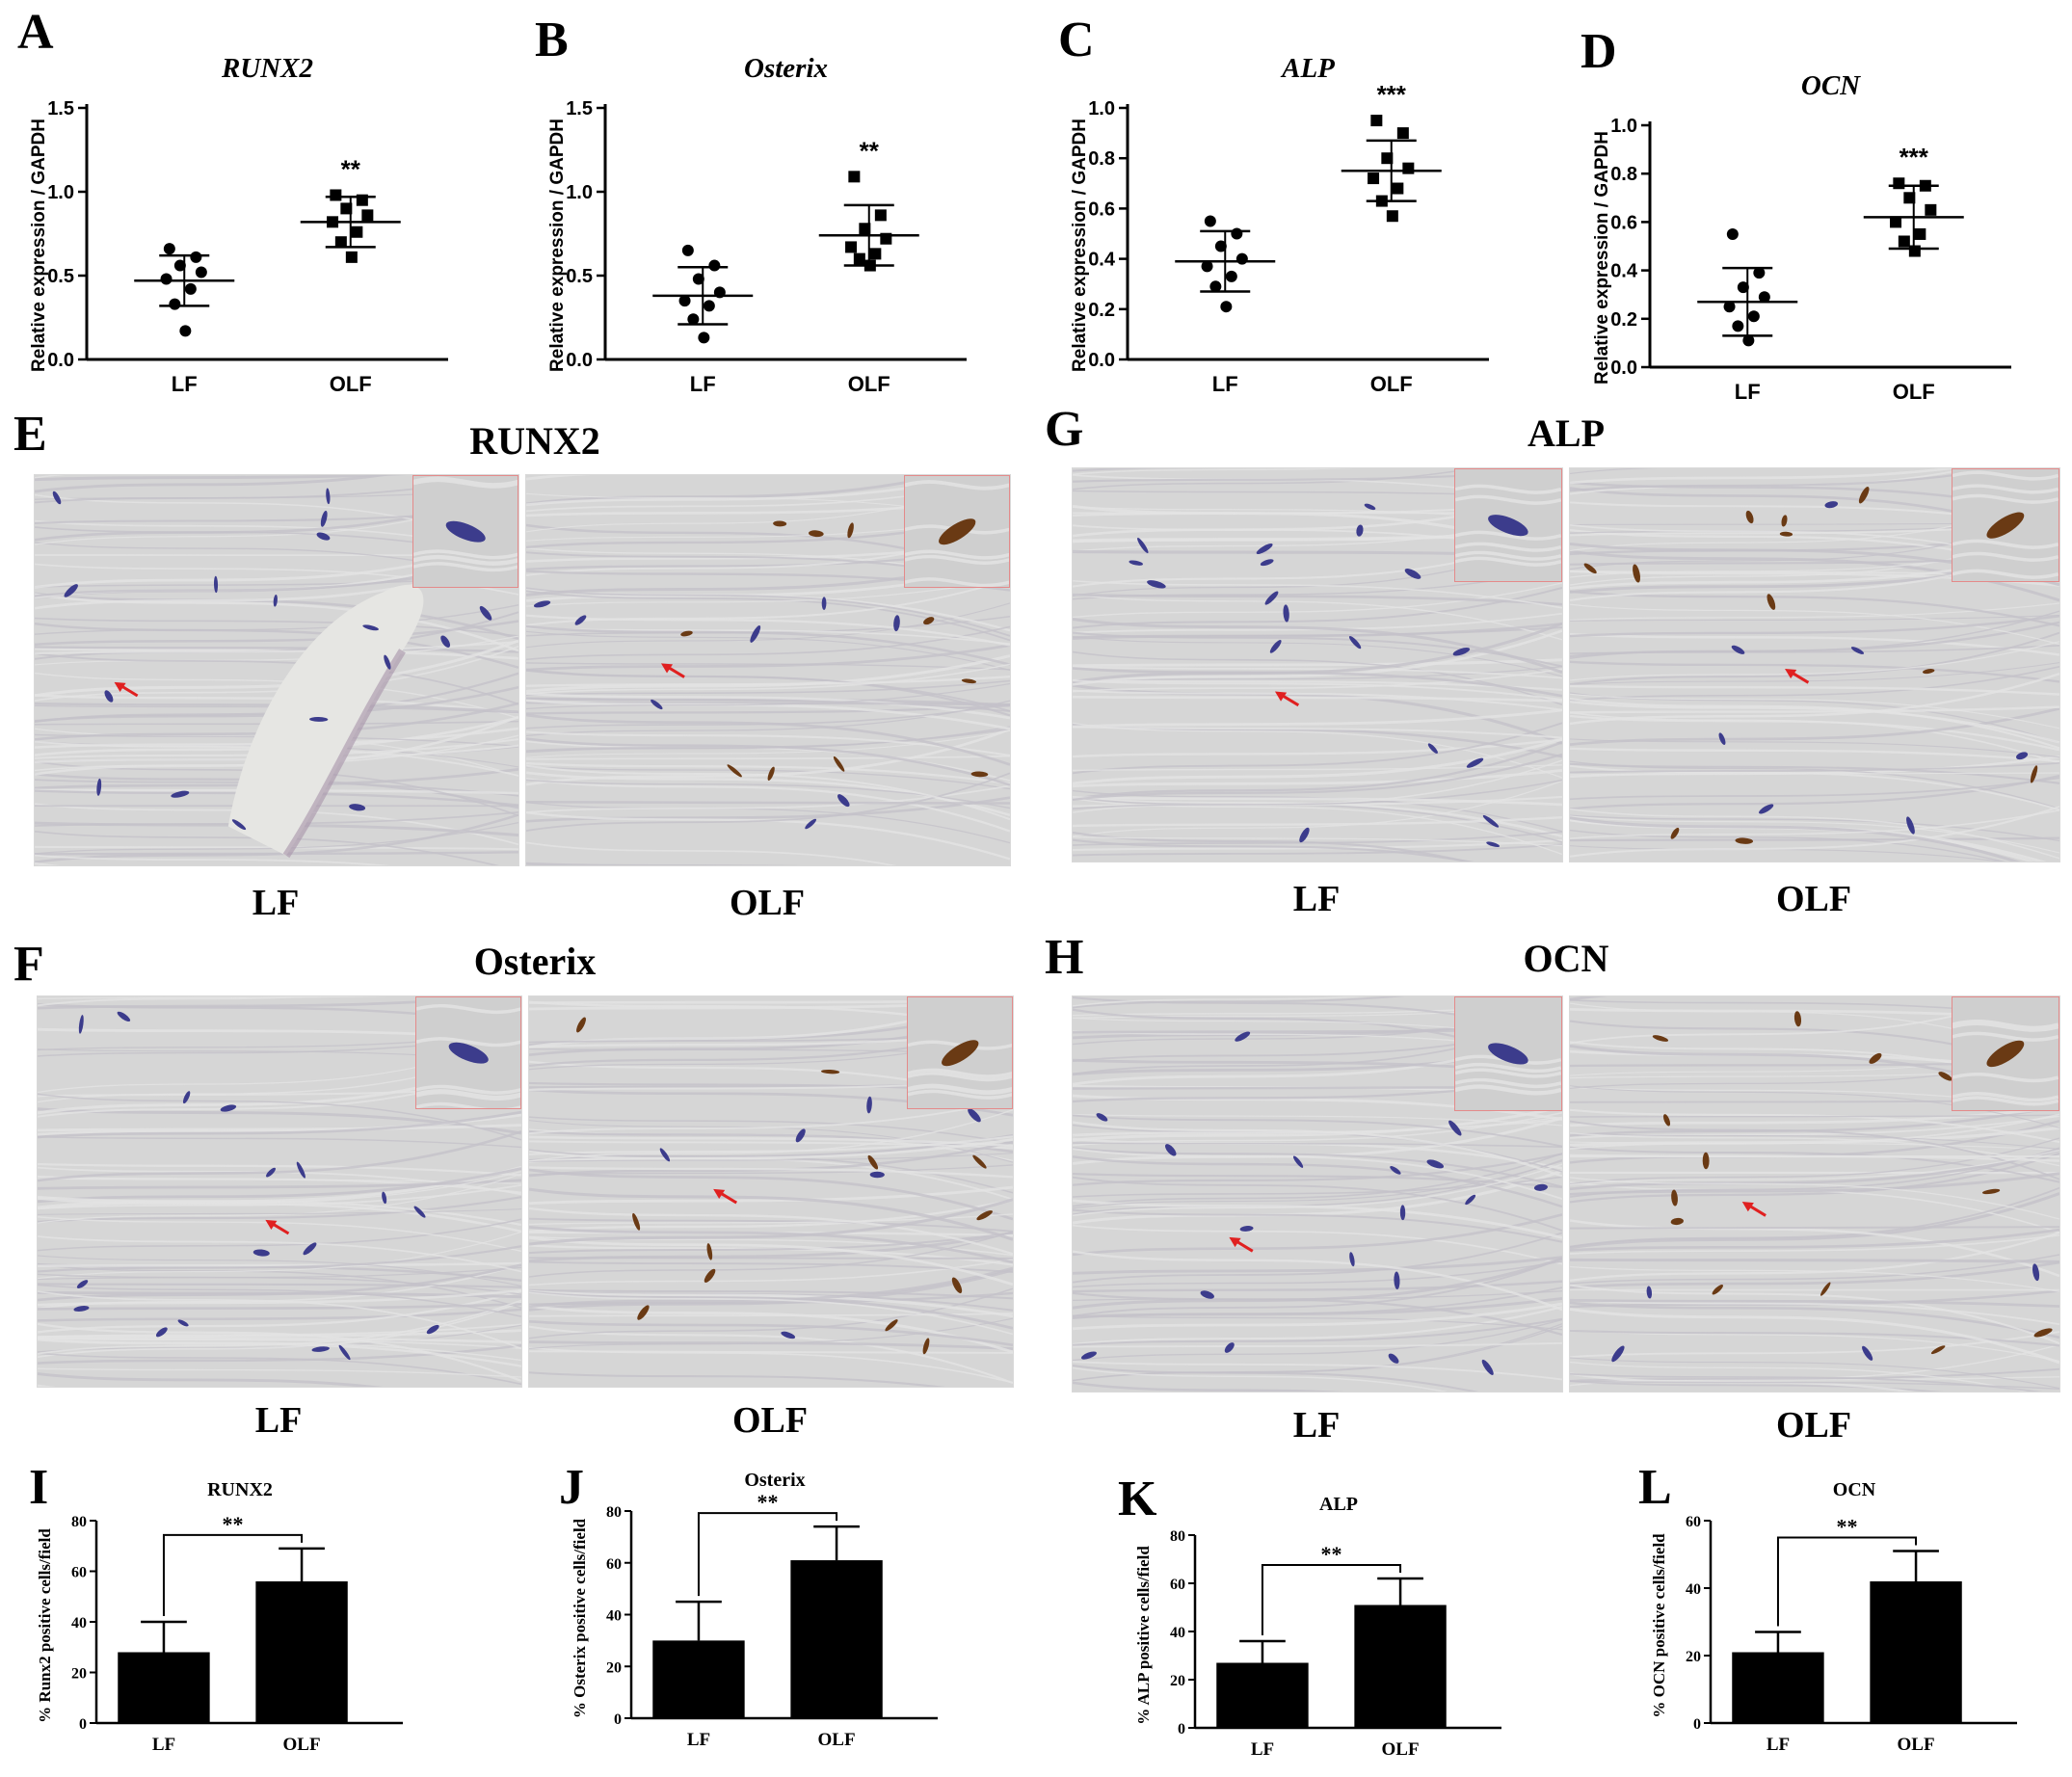 The image size is (2072, 1777). What do you see at coordinates (278, 1421) in the screenshot?
I see `label-osterix-lf: LF` at bounding box center [278, 1421].